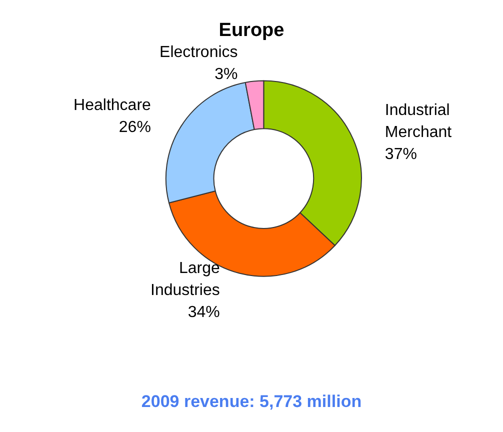  I want to click on data-label: 37%, so click(400, 155).